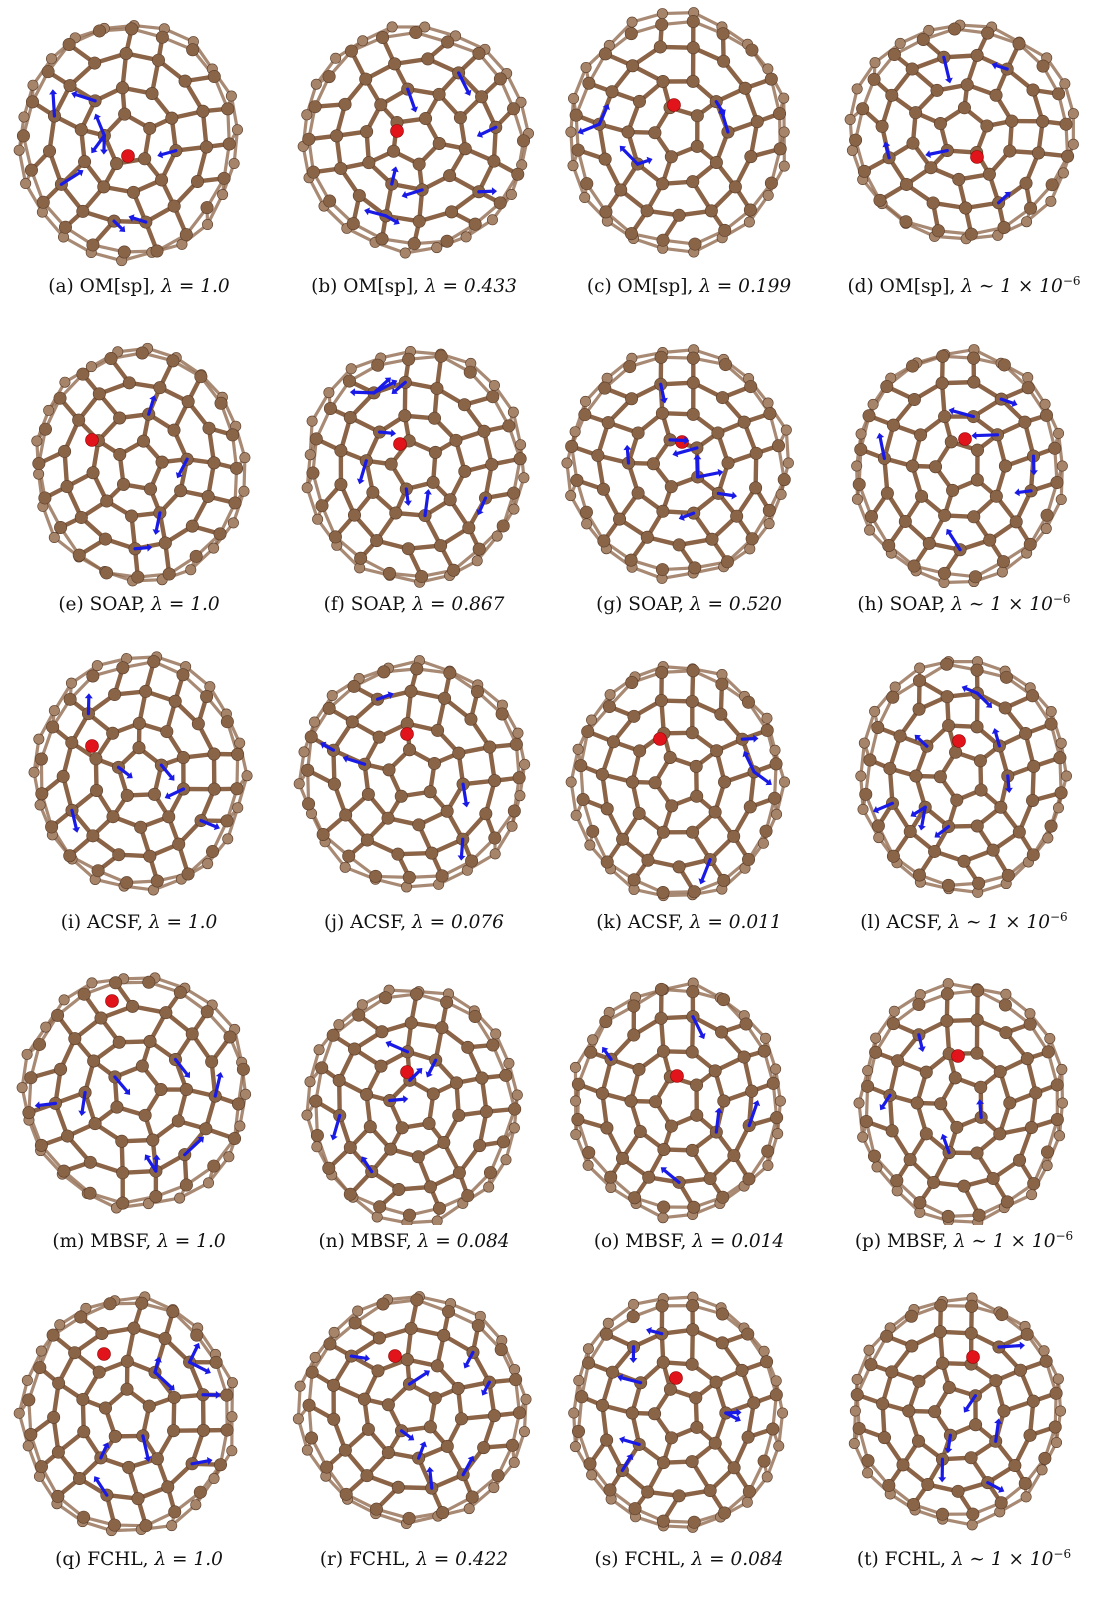 This screenshot has height=1610, width=1115. Describe the element at coordinates (964, 1116) in the screenshot. I see `panel-p: (p) MBSF, λ ∼ 1 × 10−6` at that location.